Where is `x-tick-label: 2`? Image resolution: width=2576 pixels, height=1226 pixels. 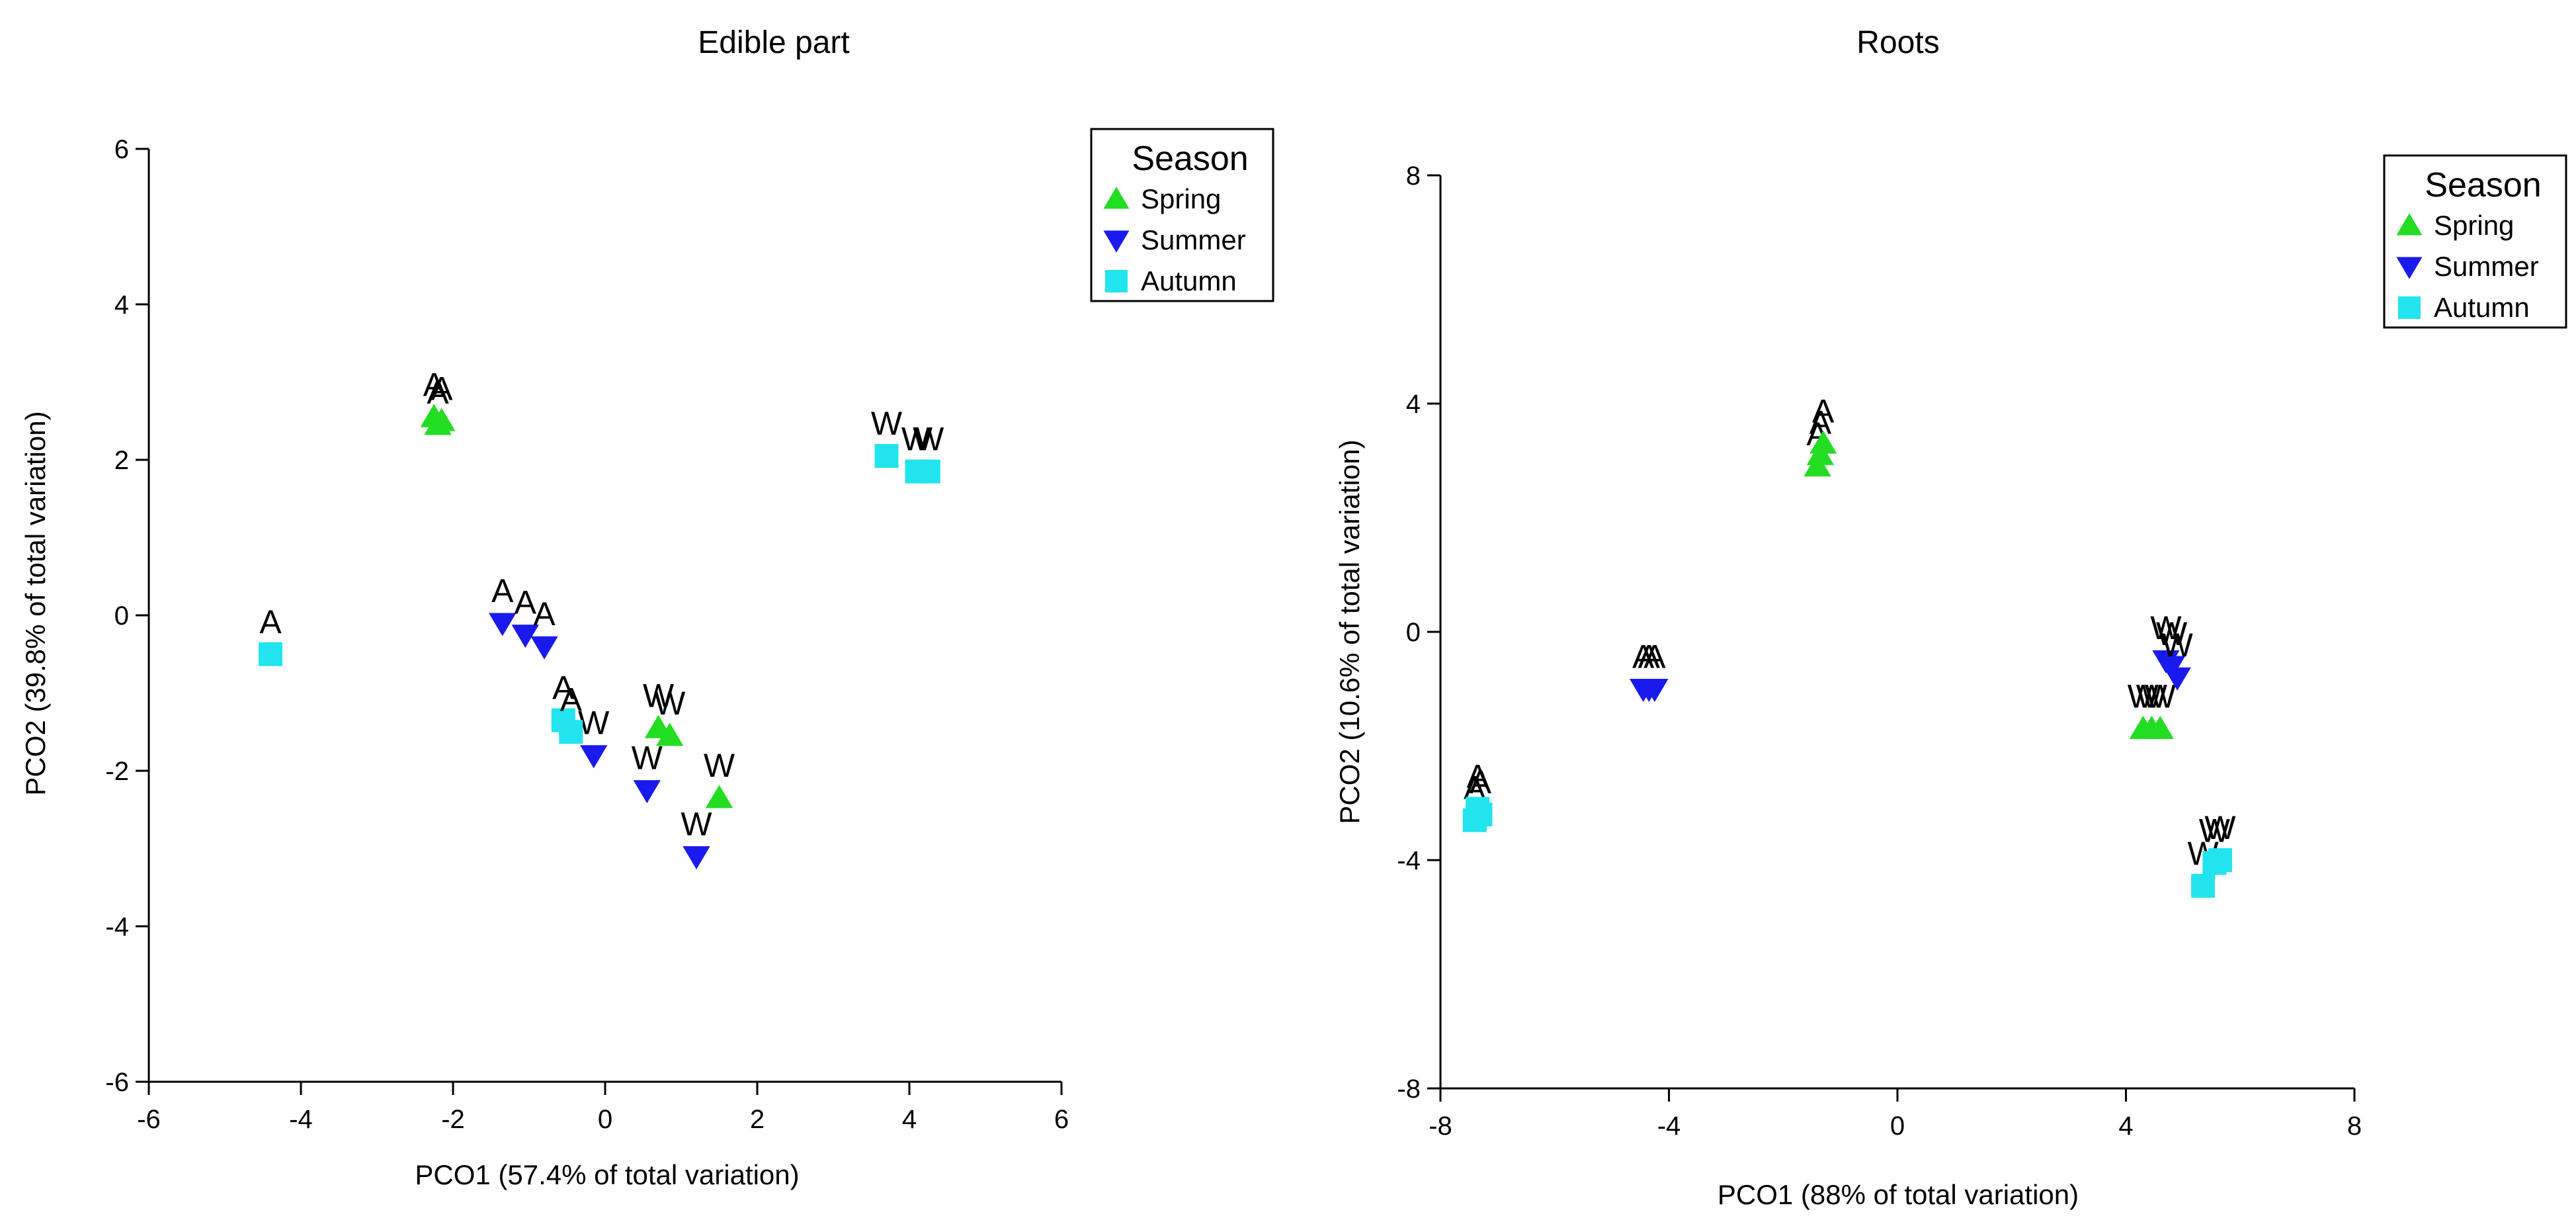
x-tick-label: 2 is located at coordinates (757, 1120).